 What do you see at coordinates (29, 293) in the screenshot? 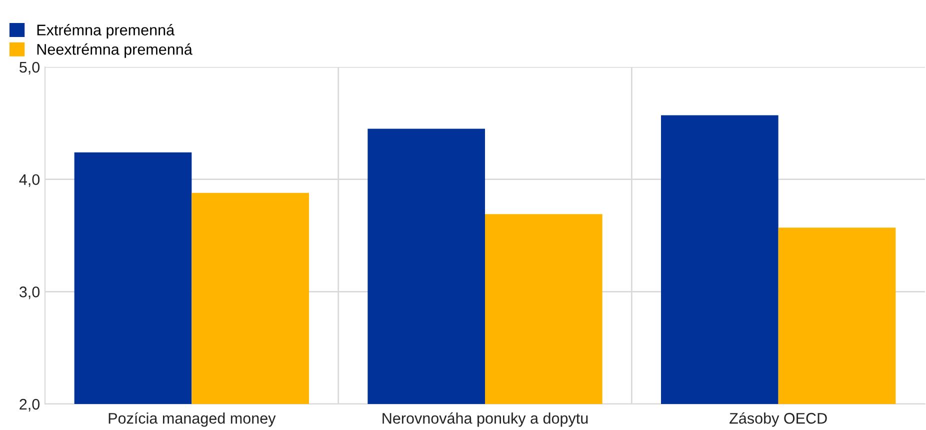
I see `y-tick-label: 3,0` at bounding box center [29, 293].